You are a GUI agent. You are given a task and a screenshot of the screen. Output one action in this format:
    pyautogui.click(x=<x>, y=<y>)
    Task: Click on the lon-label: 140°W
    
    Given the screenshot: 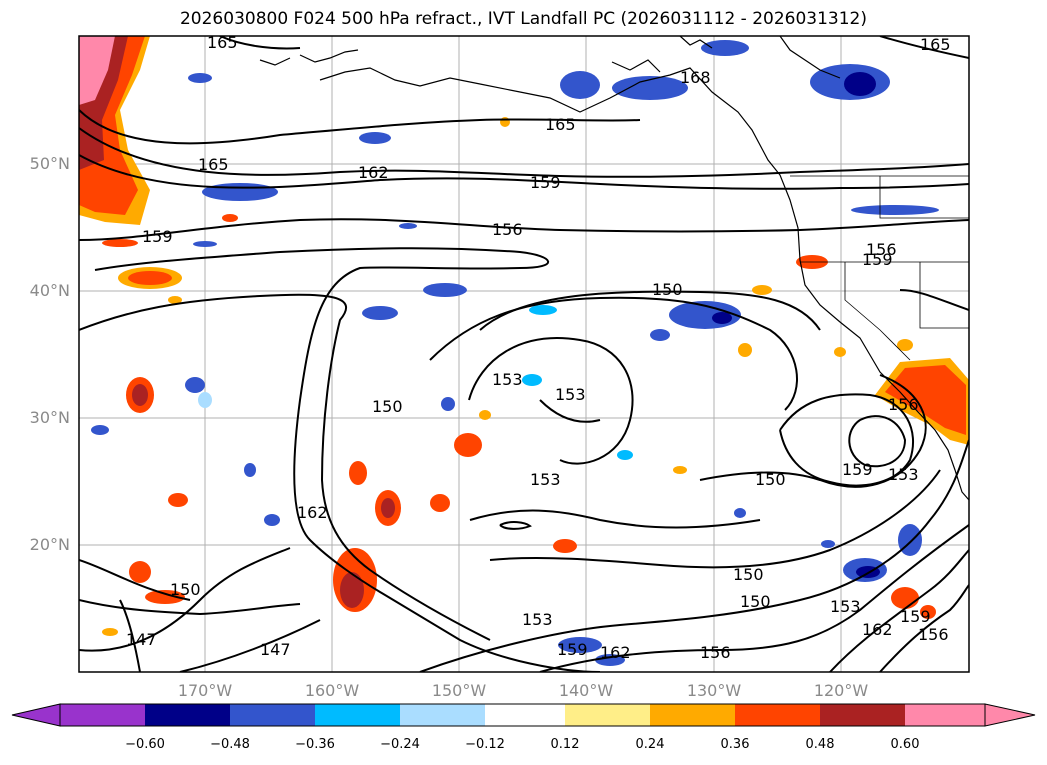 What is the action you would take?
    pyautogui.click(x=586, y=690)
    